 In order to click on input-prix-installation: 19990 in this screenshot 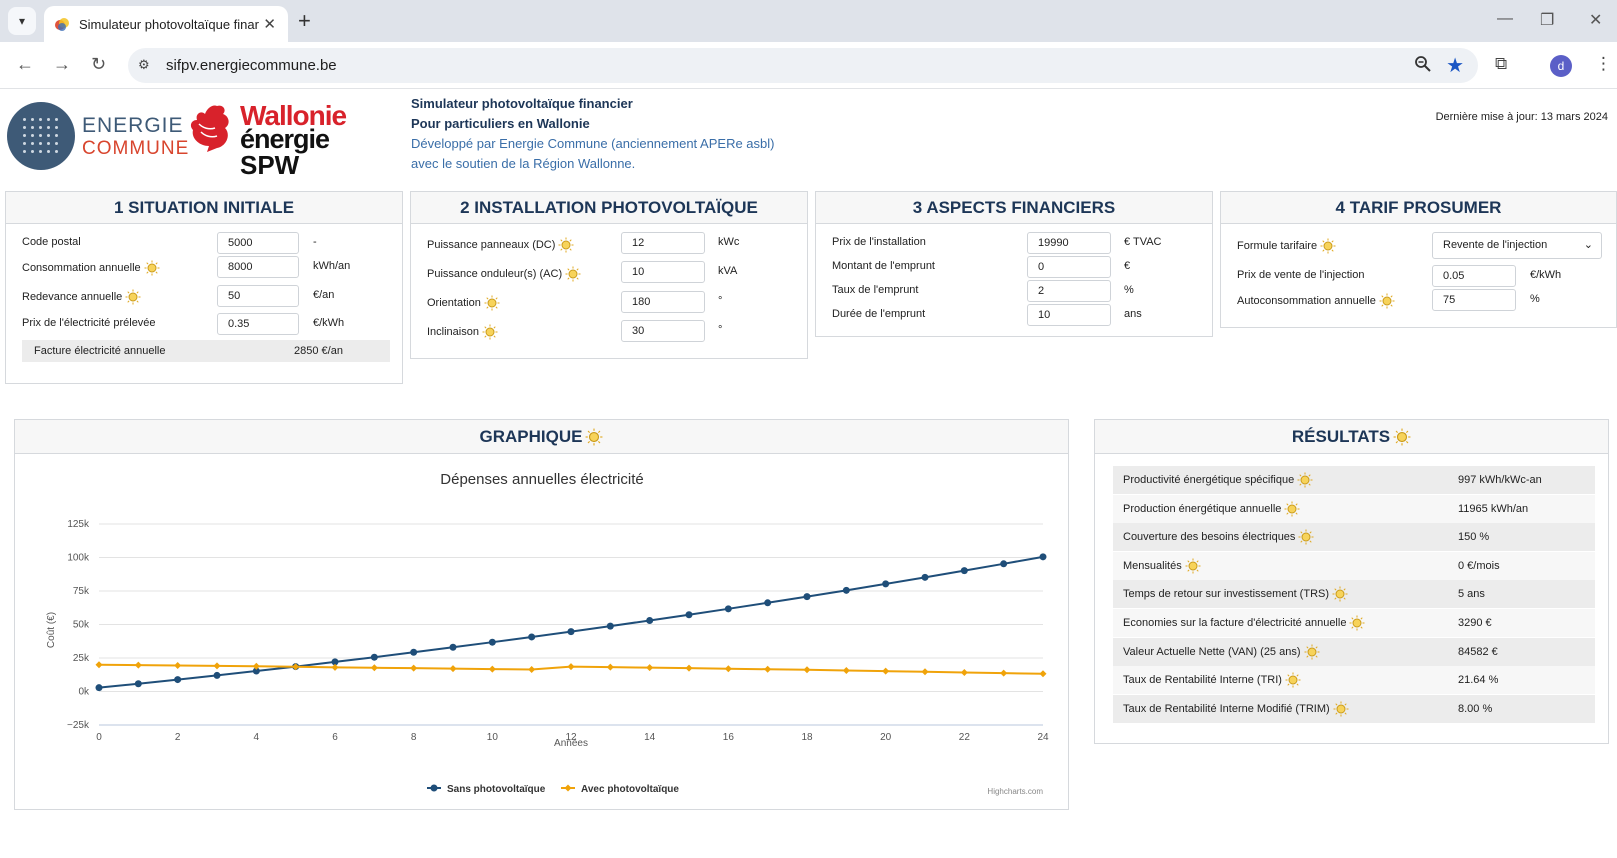, I will do `click(1069, 243)`.